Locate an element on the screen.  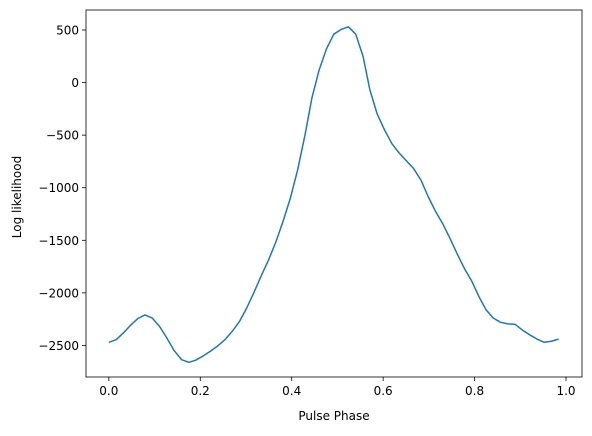
x-tick-label: 0.6 is located at coordinates (383, 391).